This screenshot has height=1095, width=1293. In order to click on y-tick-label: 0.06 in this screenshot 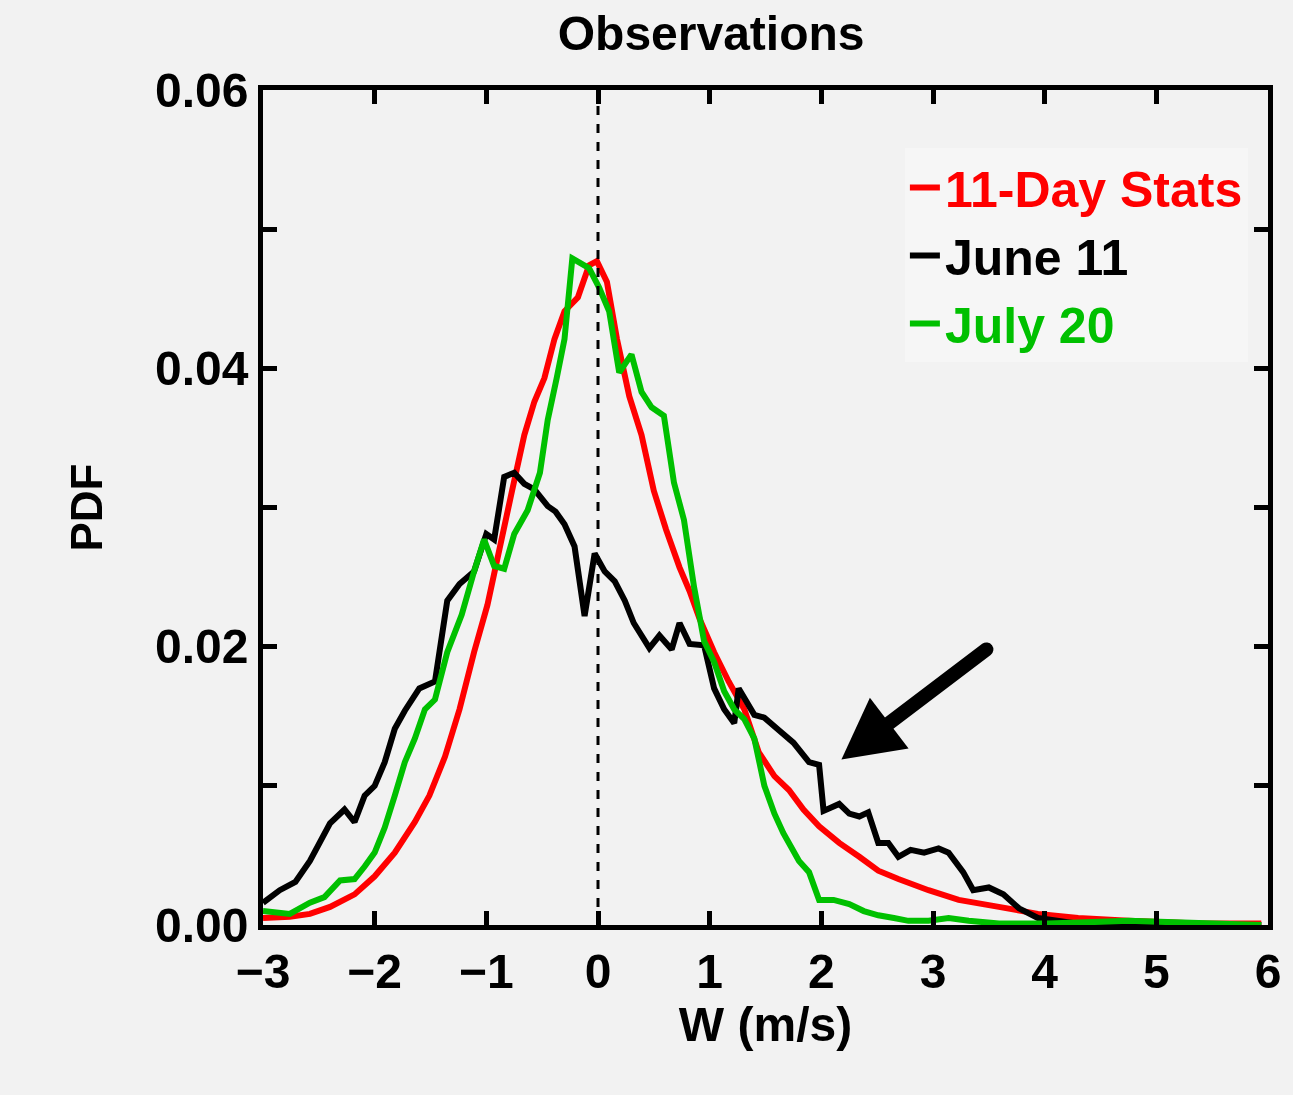, I will do `click(201, 90)`.